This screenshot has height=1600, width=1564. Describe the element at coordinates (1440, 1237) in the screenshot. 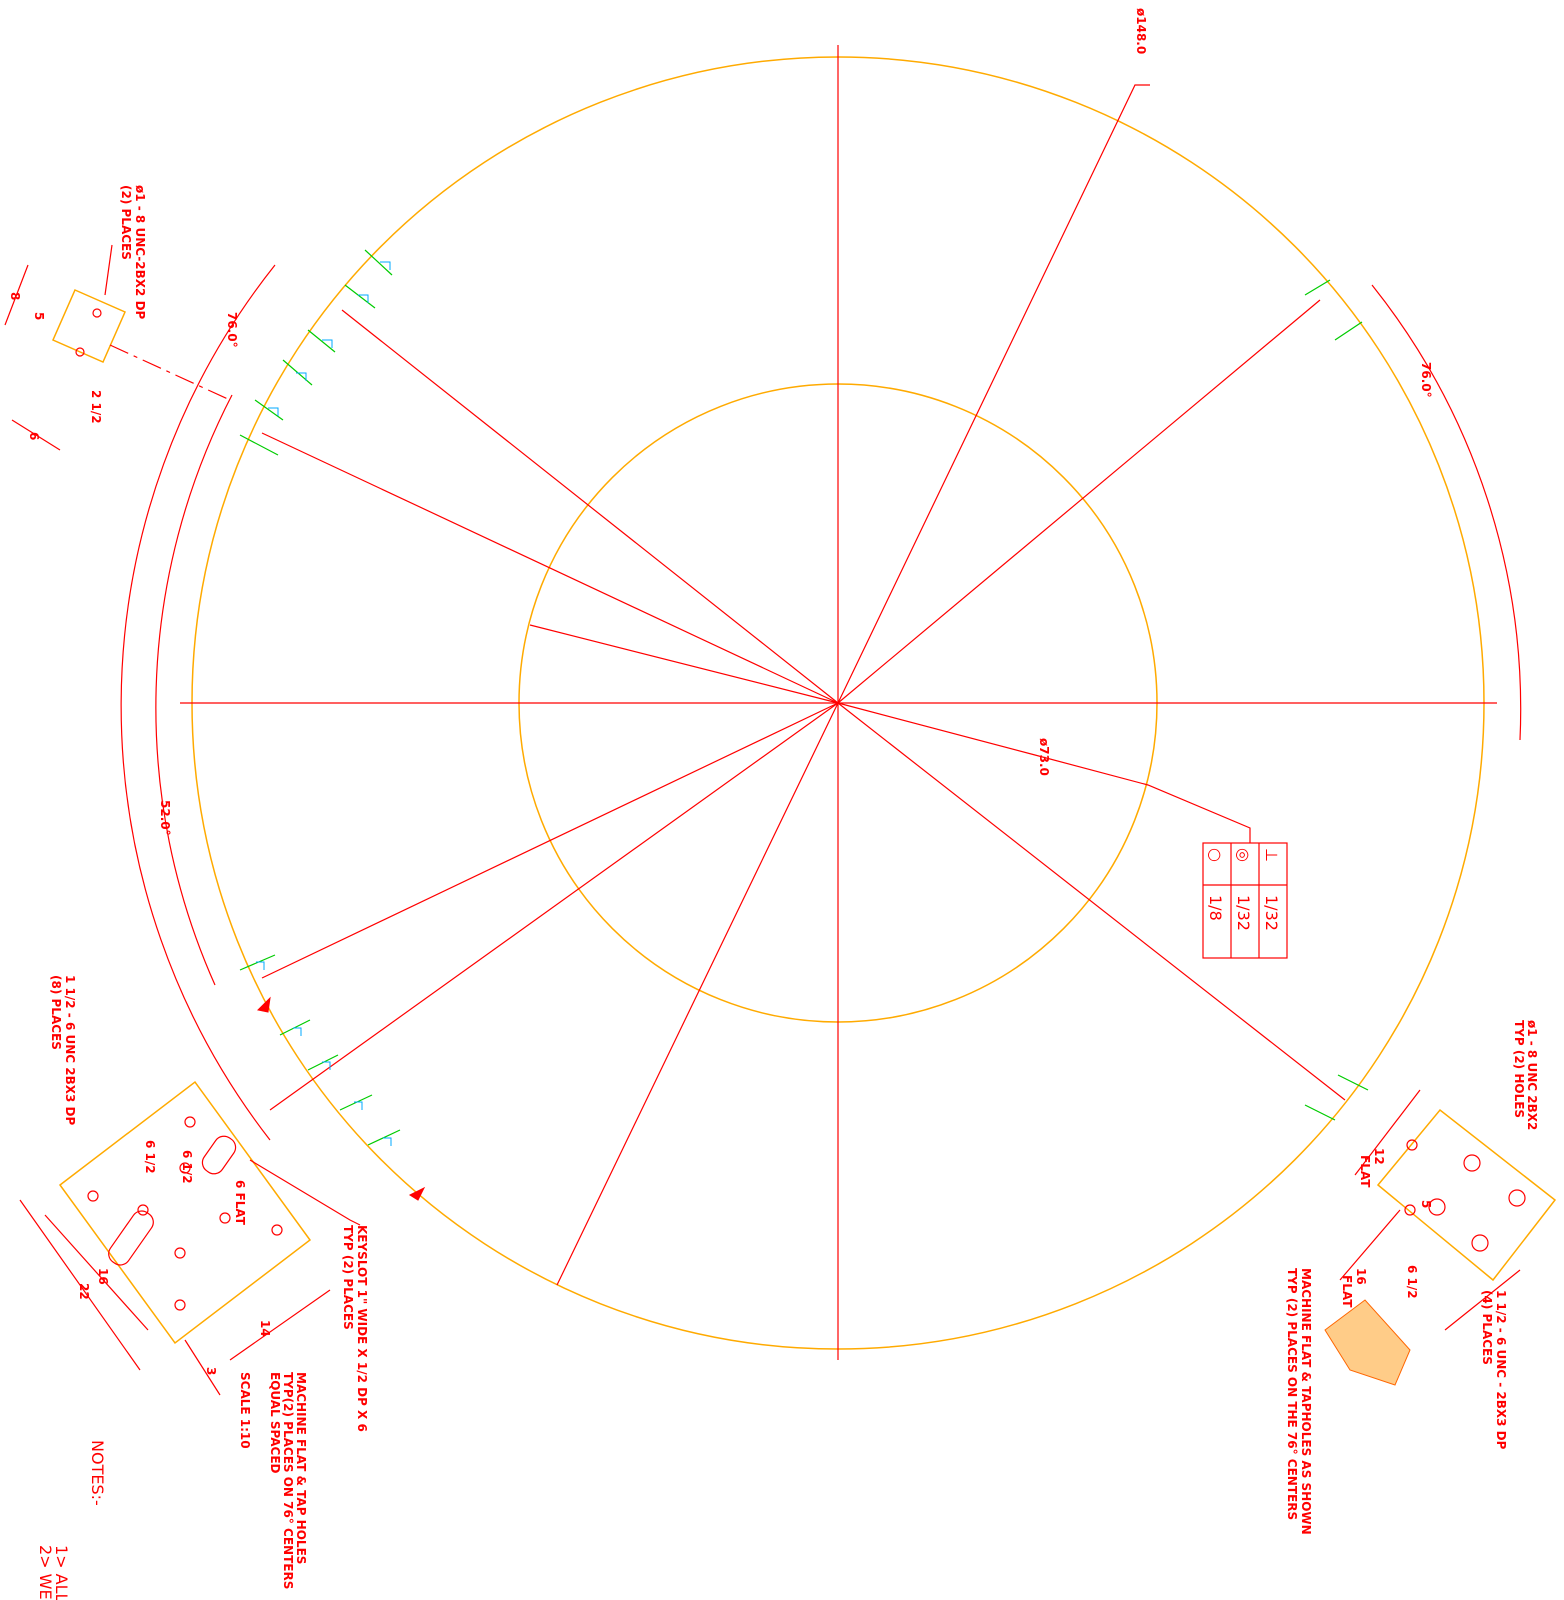

I see `detail-right` at that location.